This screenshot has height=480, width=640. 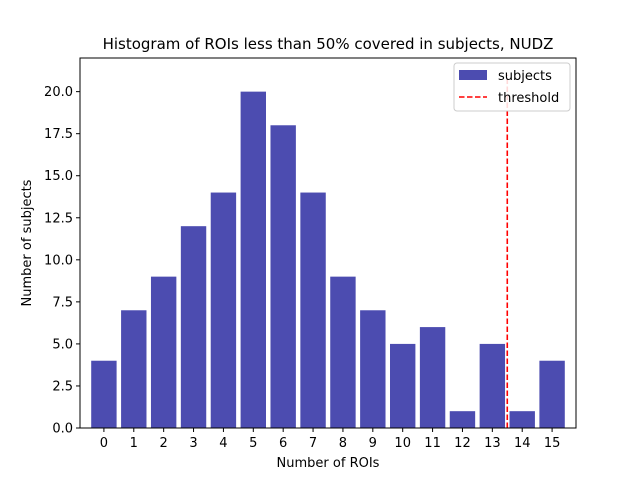 I want to click on x-tick-label: 8, so click(x=343, y=443).